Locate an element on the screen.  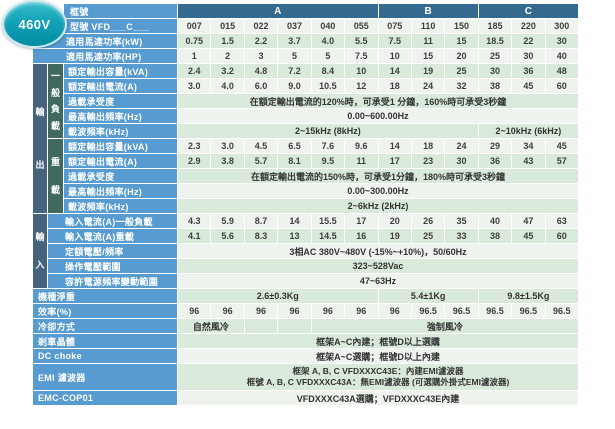
data-cell: 4.0 is located at coordinates (227, 86).